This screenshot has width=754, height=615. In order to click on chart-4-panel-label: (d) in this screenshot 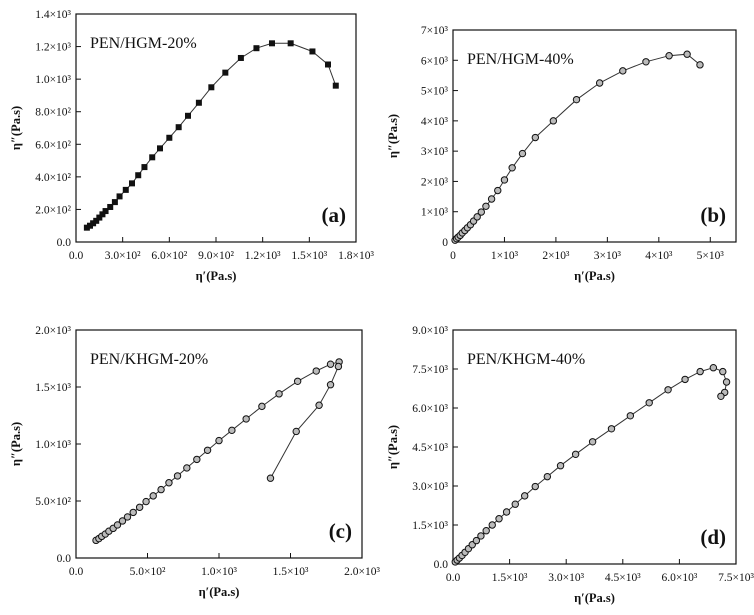, I will do `click(713, 537)`.